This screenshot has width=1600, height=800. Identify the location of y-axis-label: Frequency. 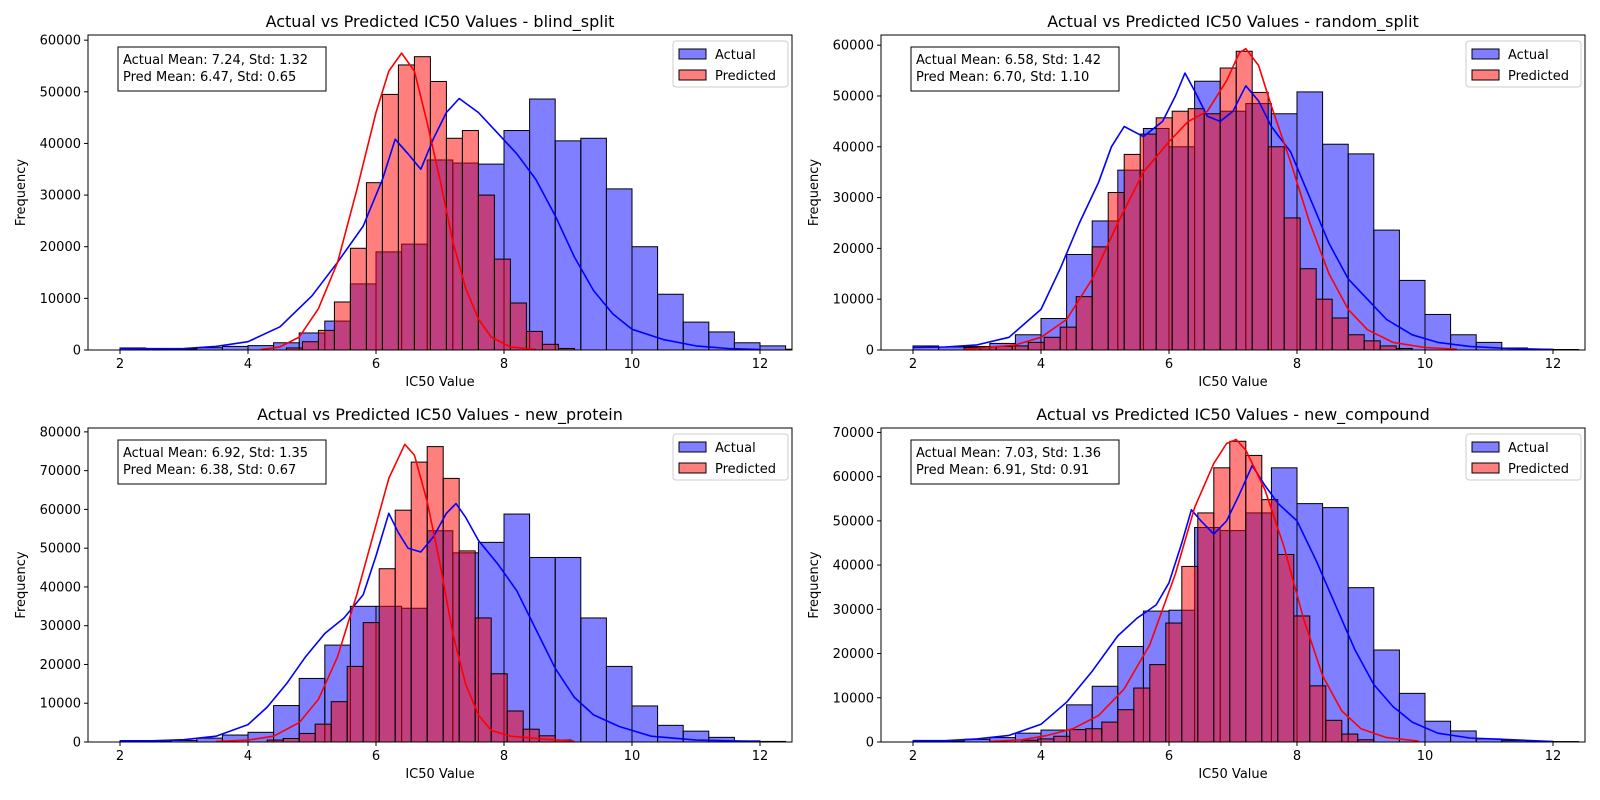
(814, 192).